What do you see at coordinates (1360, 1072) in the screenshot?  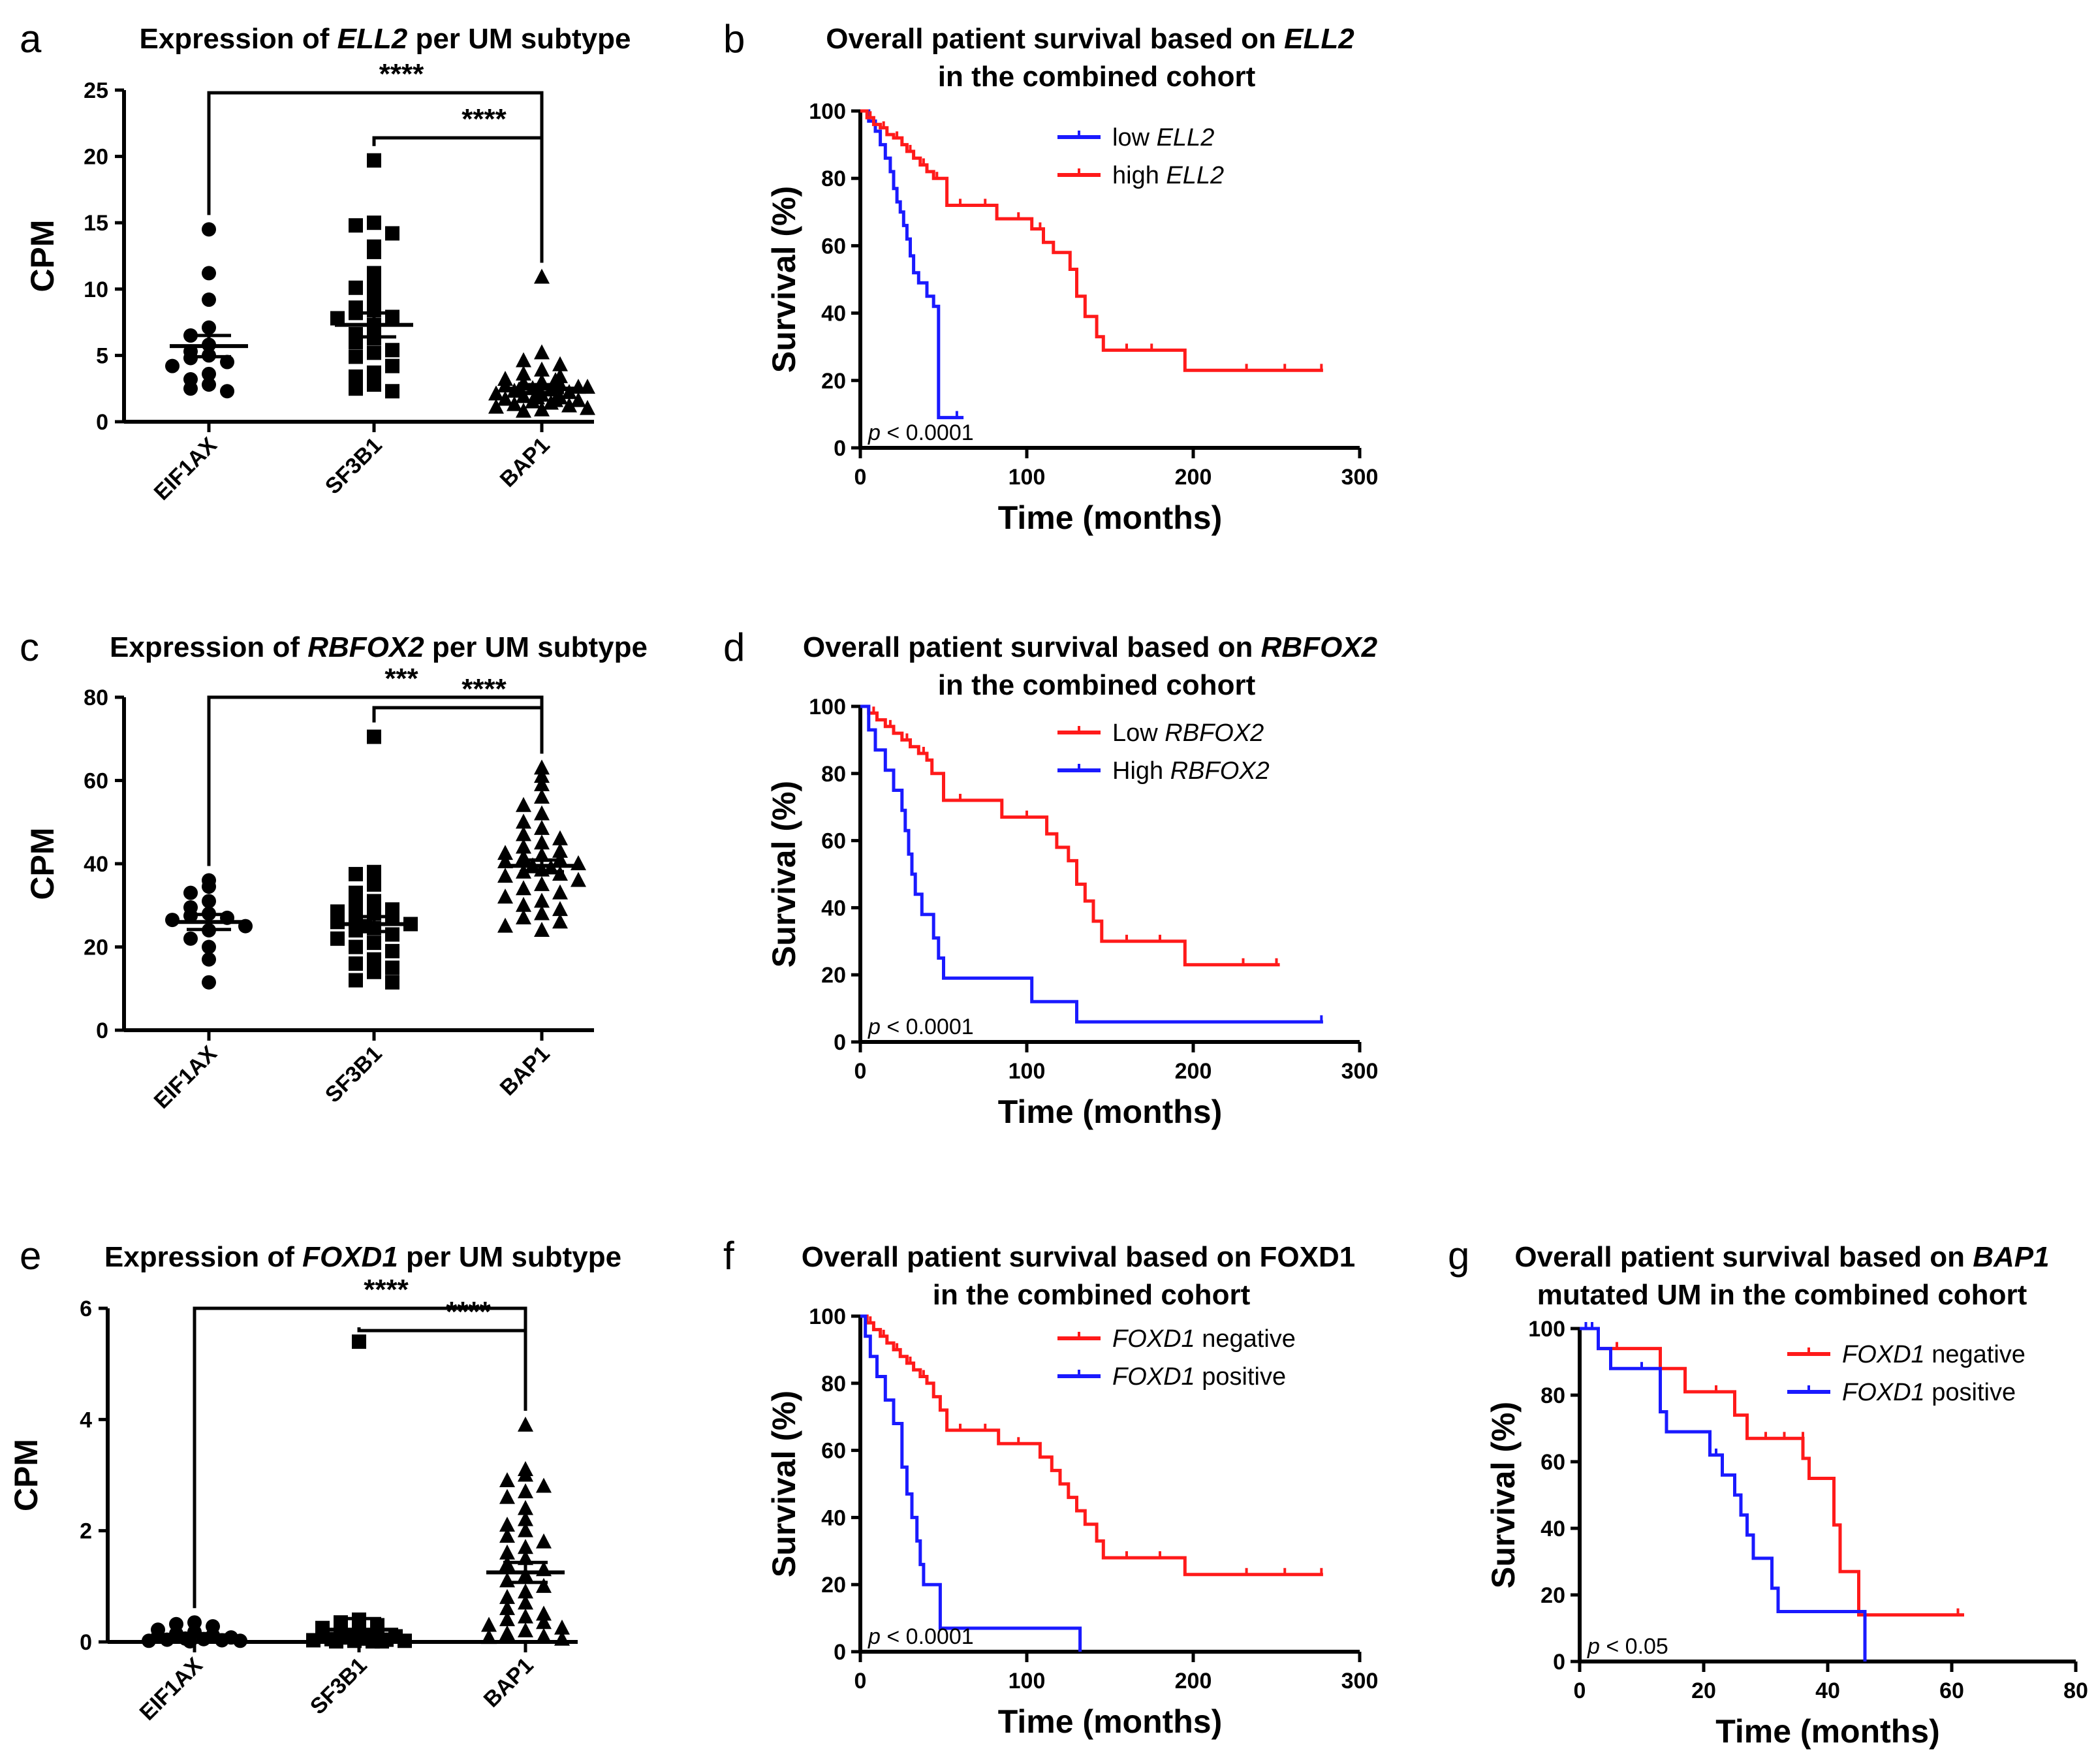 I see `x-tick-label: 300` at bounding box center [1360, 1072].